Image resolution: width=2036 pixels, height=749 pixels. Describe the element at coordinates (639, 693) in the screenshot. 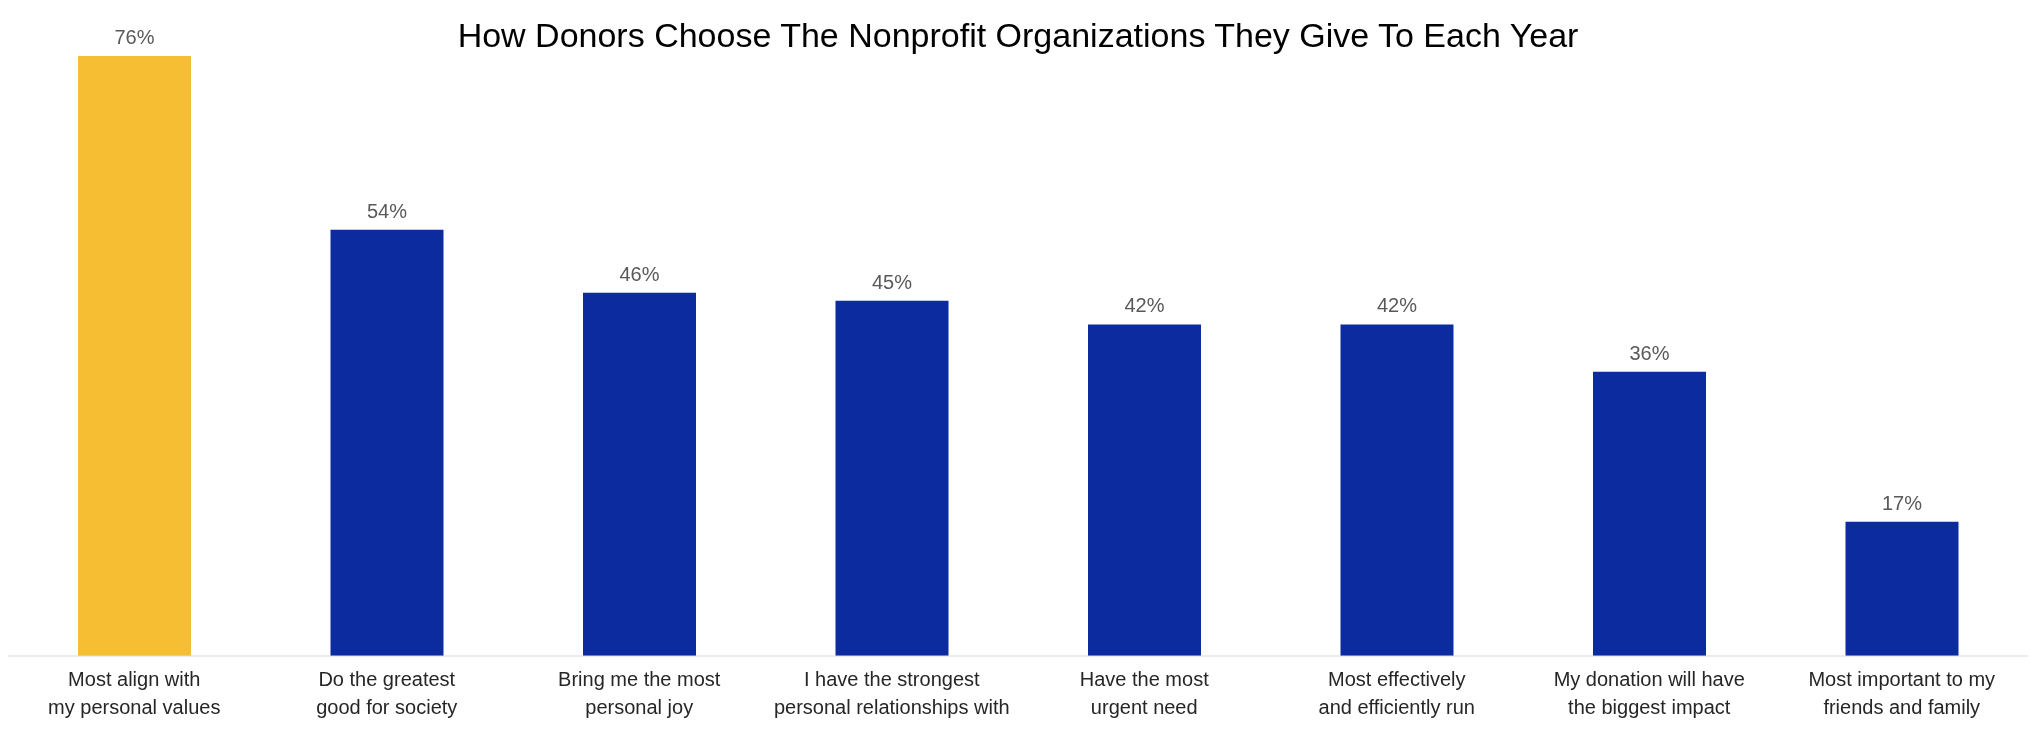

I see `x-tick-label: Bring me the most personal joy` at that location.